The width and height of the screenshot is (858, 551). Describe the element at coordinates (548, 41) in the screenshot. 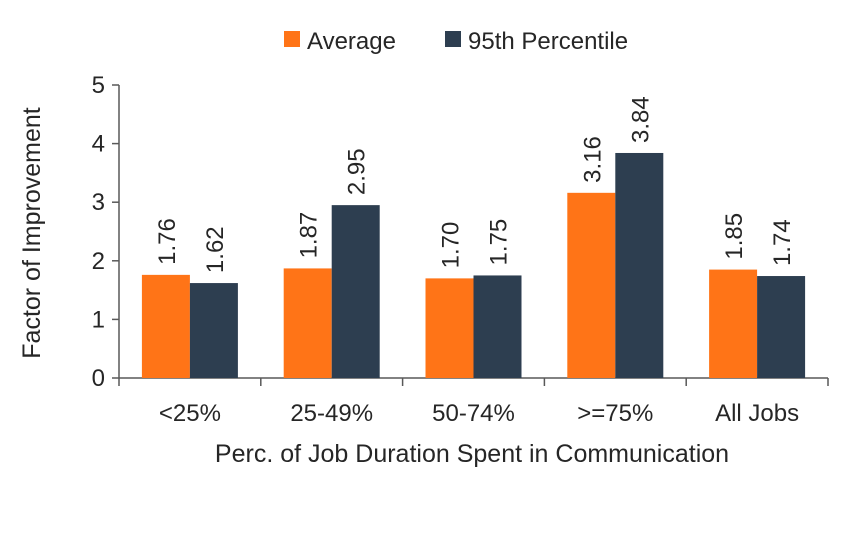

I see `legend-label: 95th Percentile` at that location.